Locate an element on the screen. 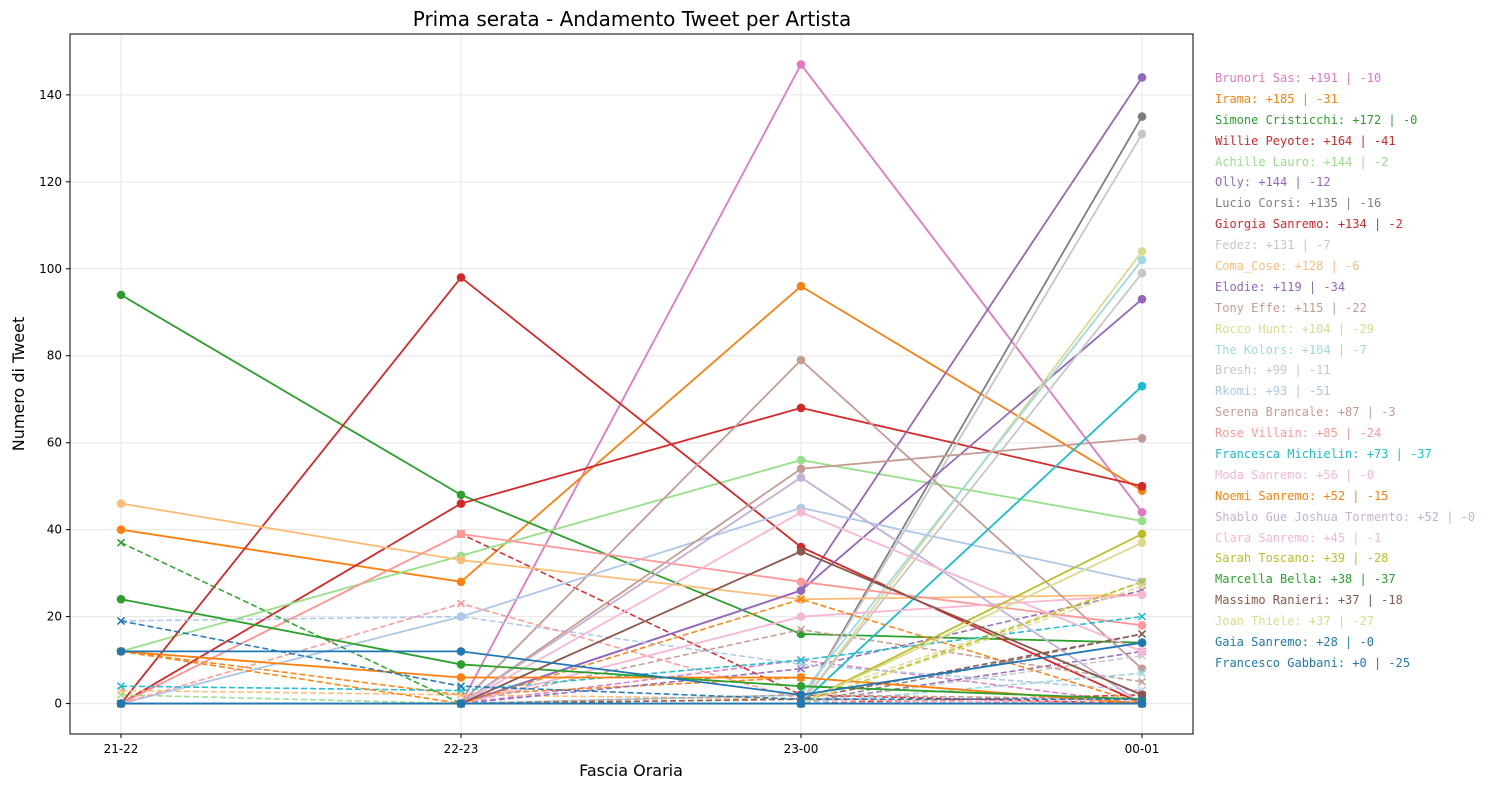 This screenshot has width=1495, height=790. x-tick-label: 22-23 is located at coordinates (461, 749).